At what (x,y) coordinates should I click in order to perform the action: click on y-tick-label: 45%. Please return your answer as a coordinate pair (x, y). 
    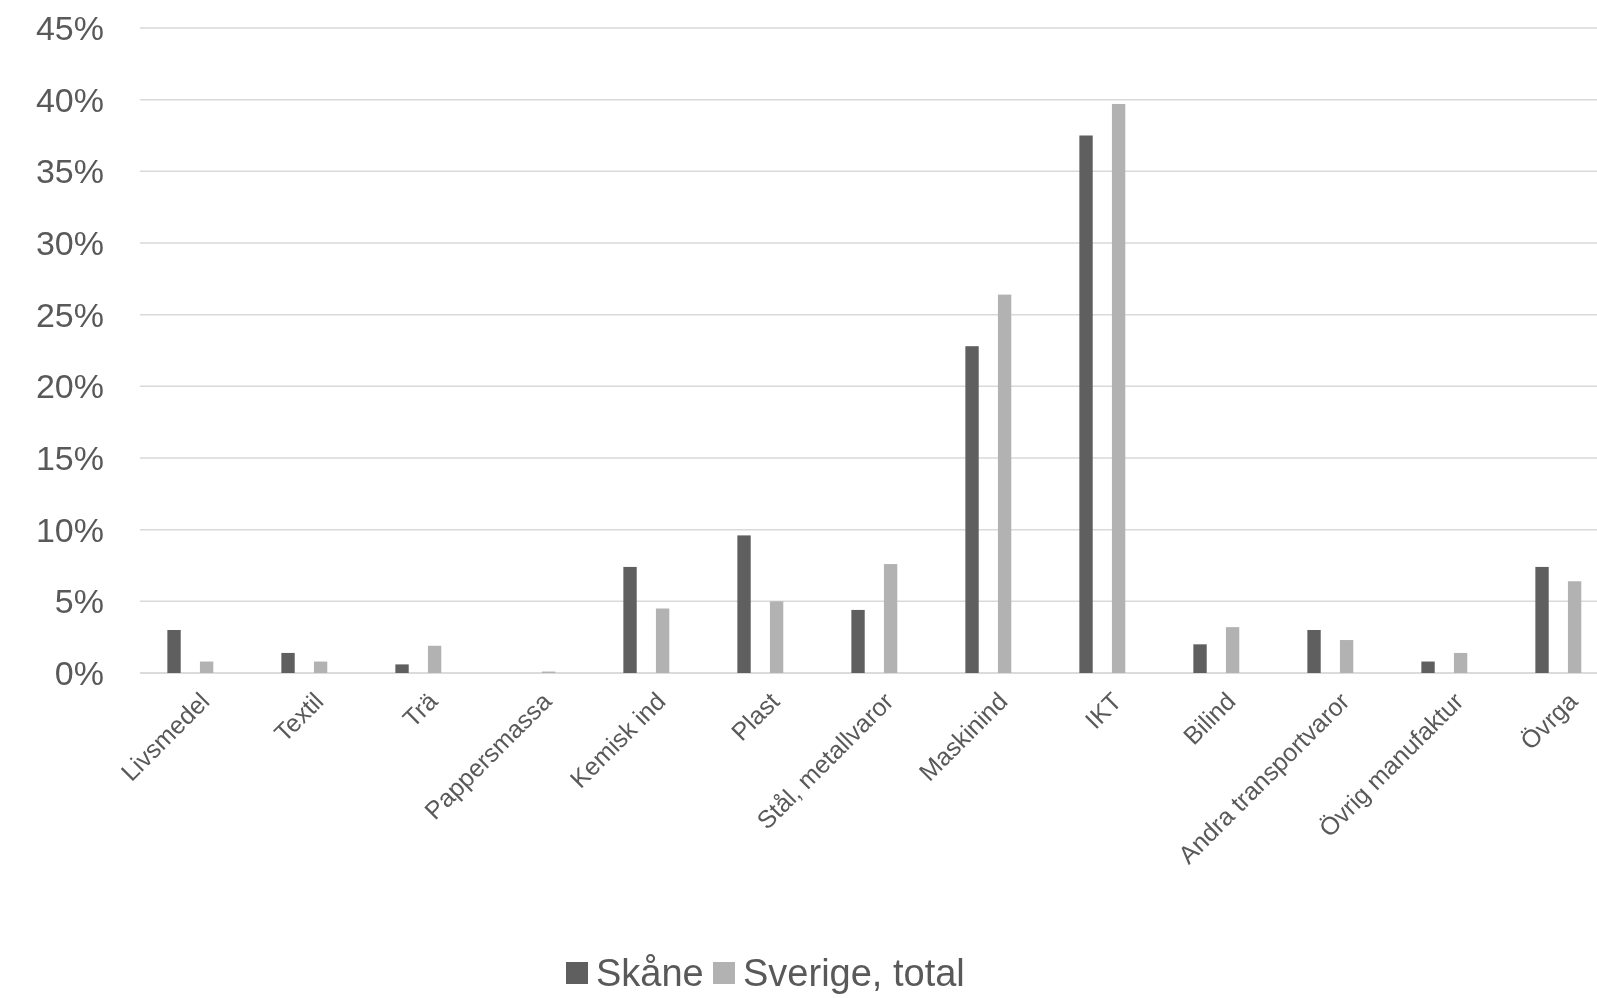
    Looking at the image, I should click on (69, 27).